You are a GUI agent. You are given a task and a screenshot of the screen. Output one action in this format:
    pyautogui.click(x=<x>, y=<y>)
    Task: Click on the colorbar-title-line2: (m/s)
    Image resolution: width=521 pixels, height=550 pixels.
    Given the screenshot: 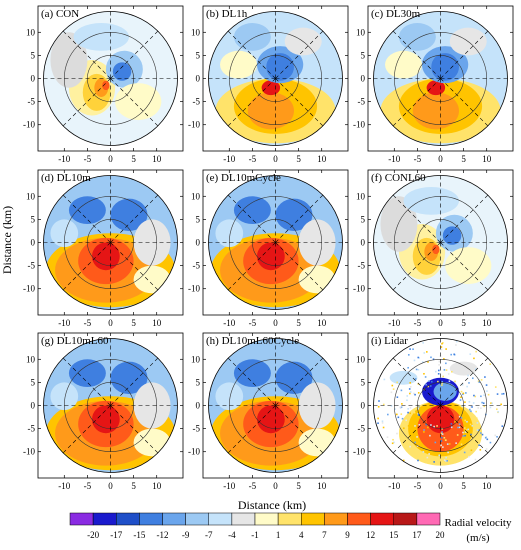 What is the action you would take?
    pyautogui.click(x=478, y=538)
    